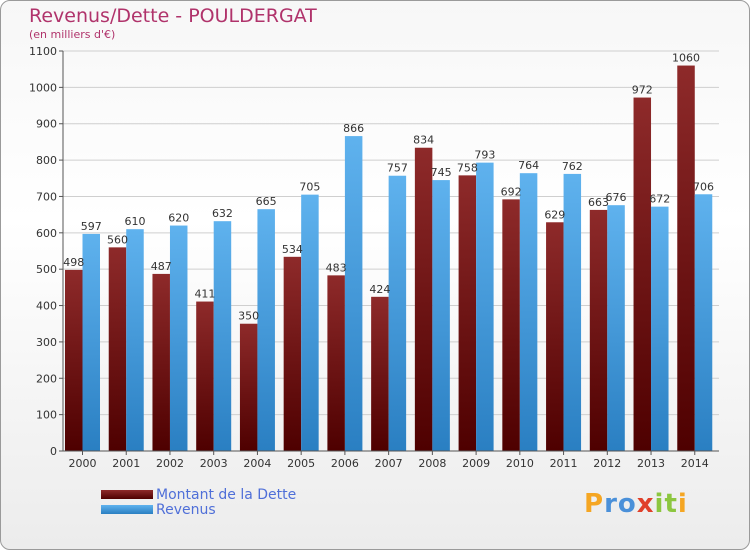 The width and height of the screenshot is (750, 550). Describe the element at coordinates (423, 140) in the screenshot. I see `data-label-dette: 834` at that location.